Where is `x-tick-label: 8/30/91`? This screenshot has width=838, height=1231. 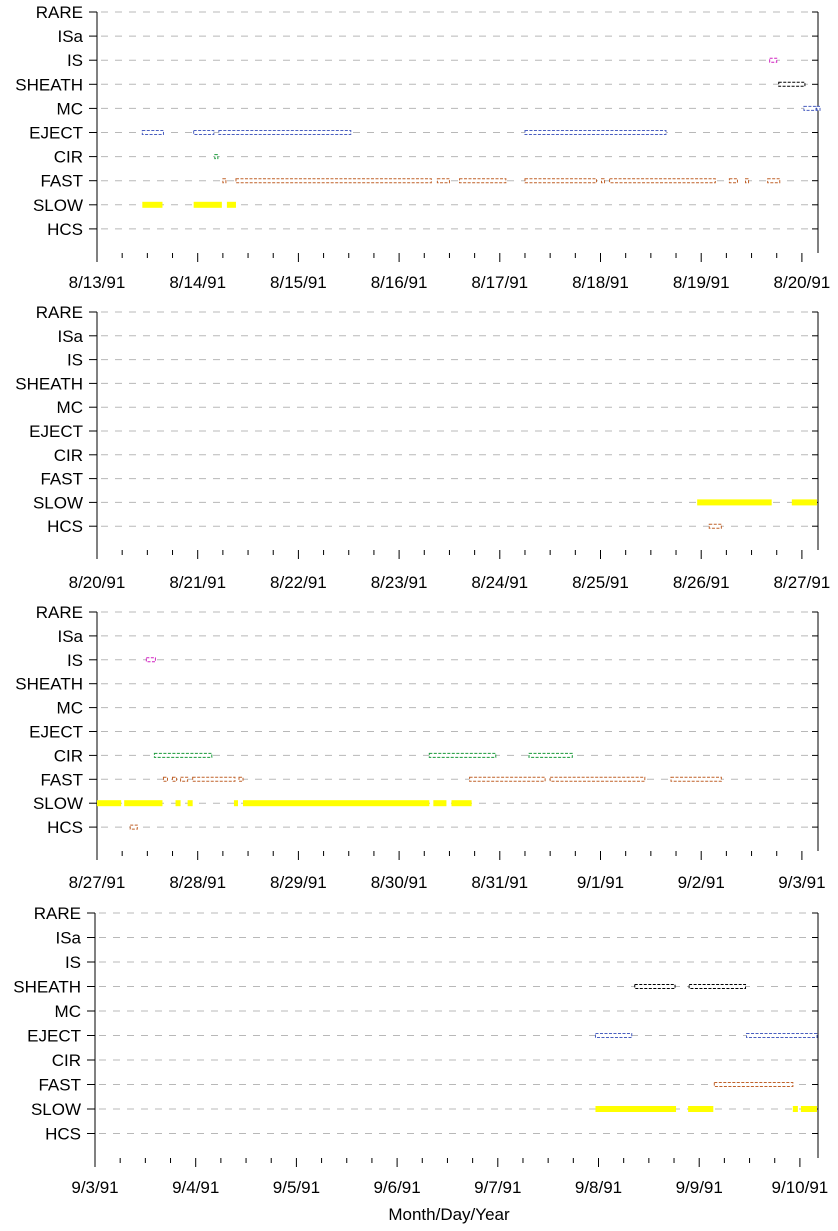
x-tick-label: 8/30/91 is located at coordinates (399, 882).